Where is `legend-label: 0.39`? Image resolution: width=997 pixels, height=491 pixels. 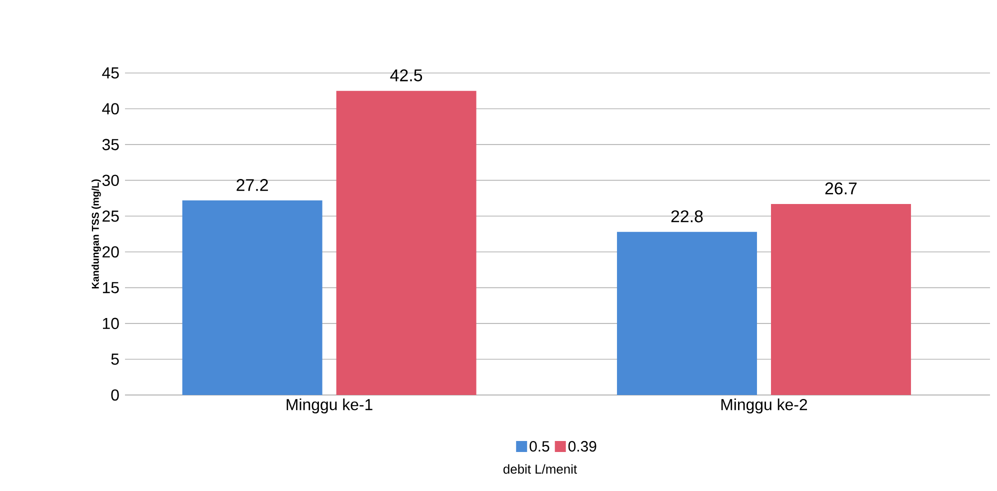 legend-label: 0.39 is located at coordinates (582, 446).